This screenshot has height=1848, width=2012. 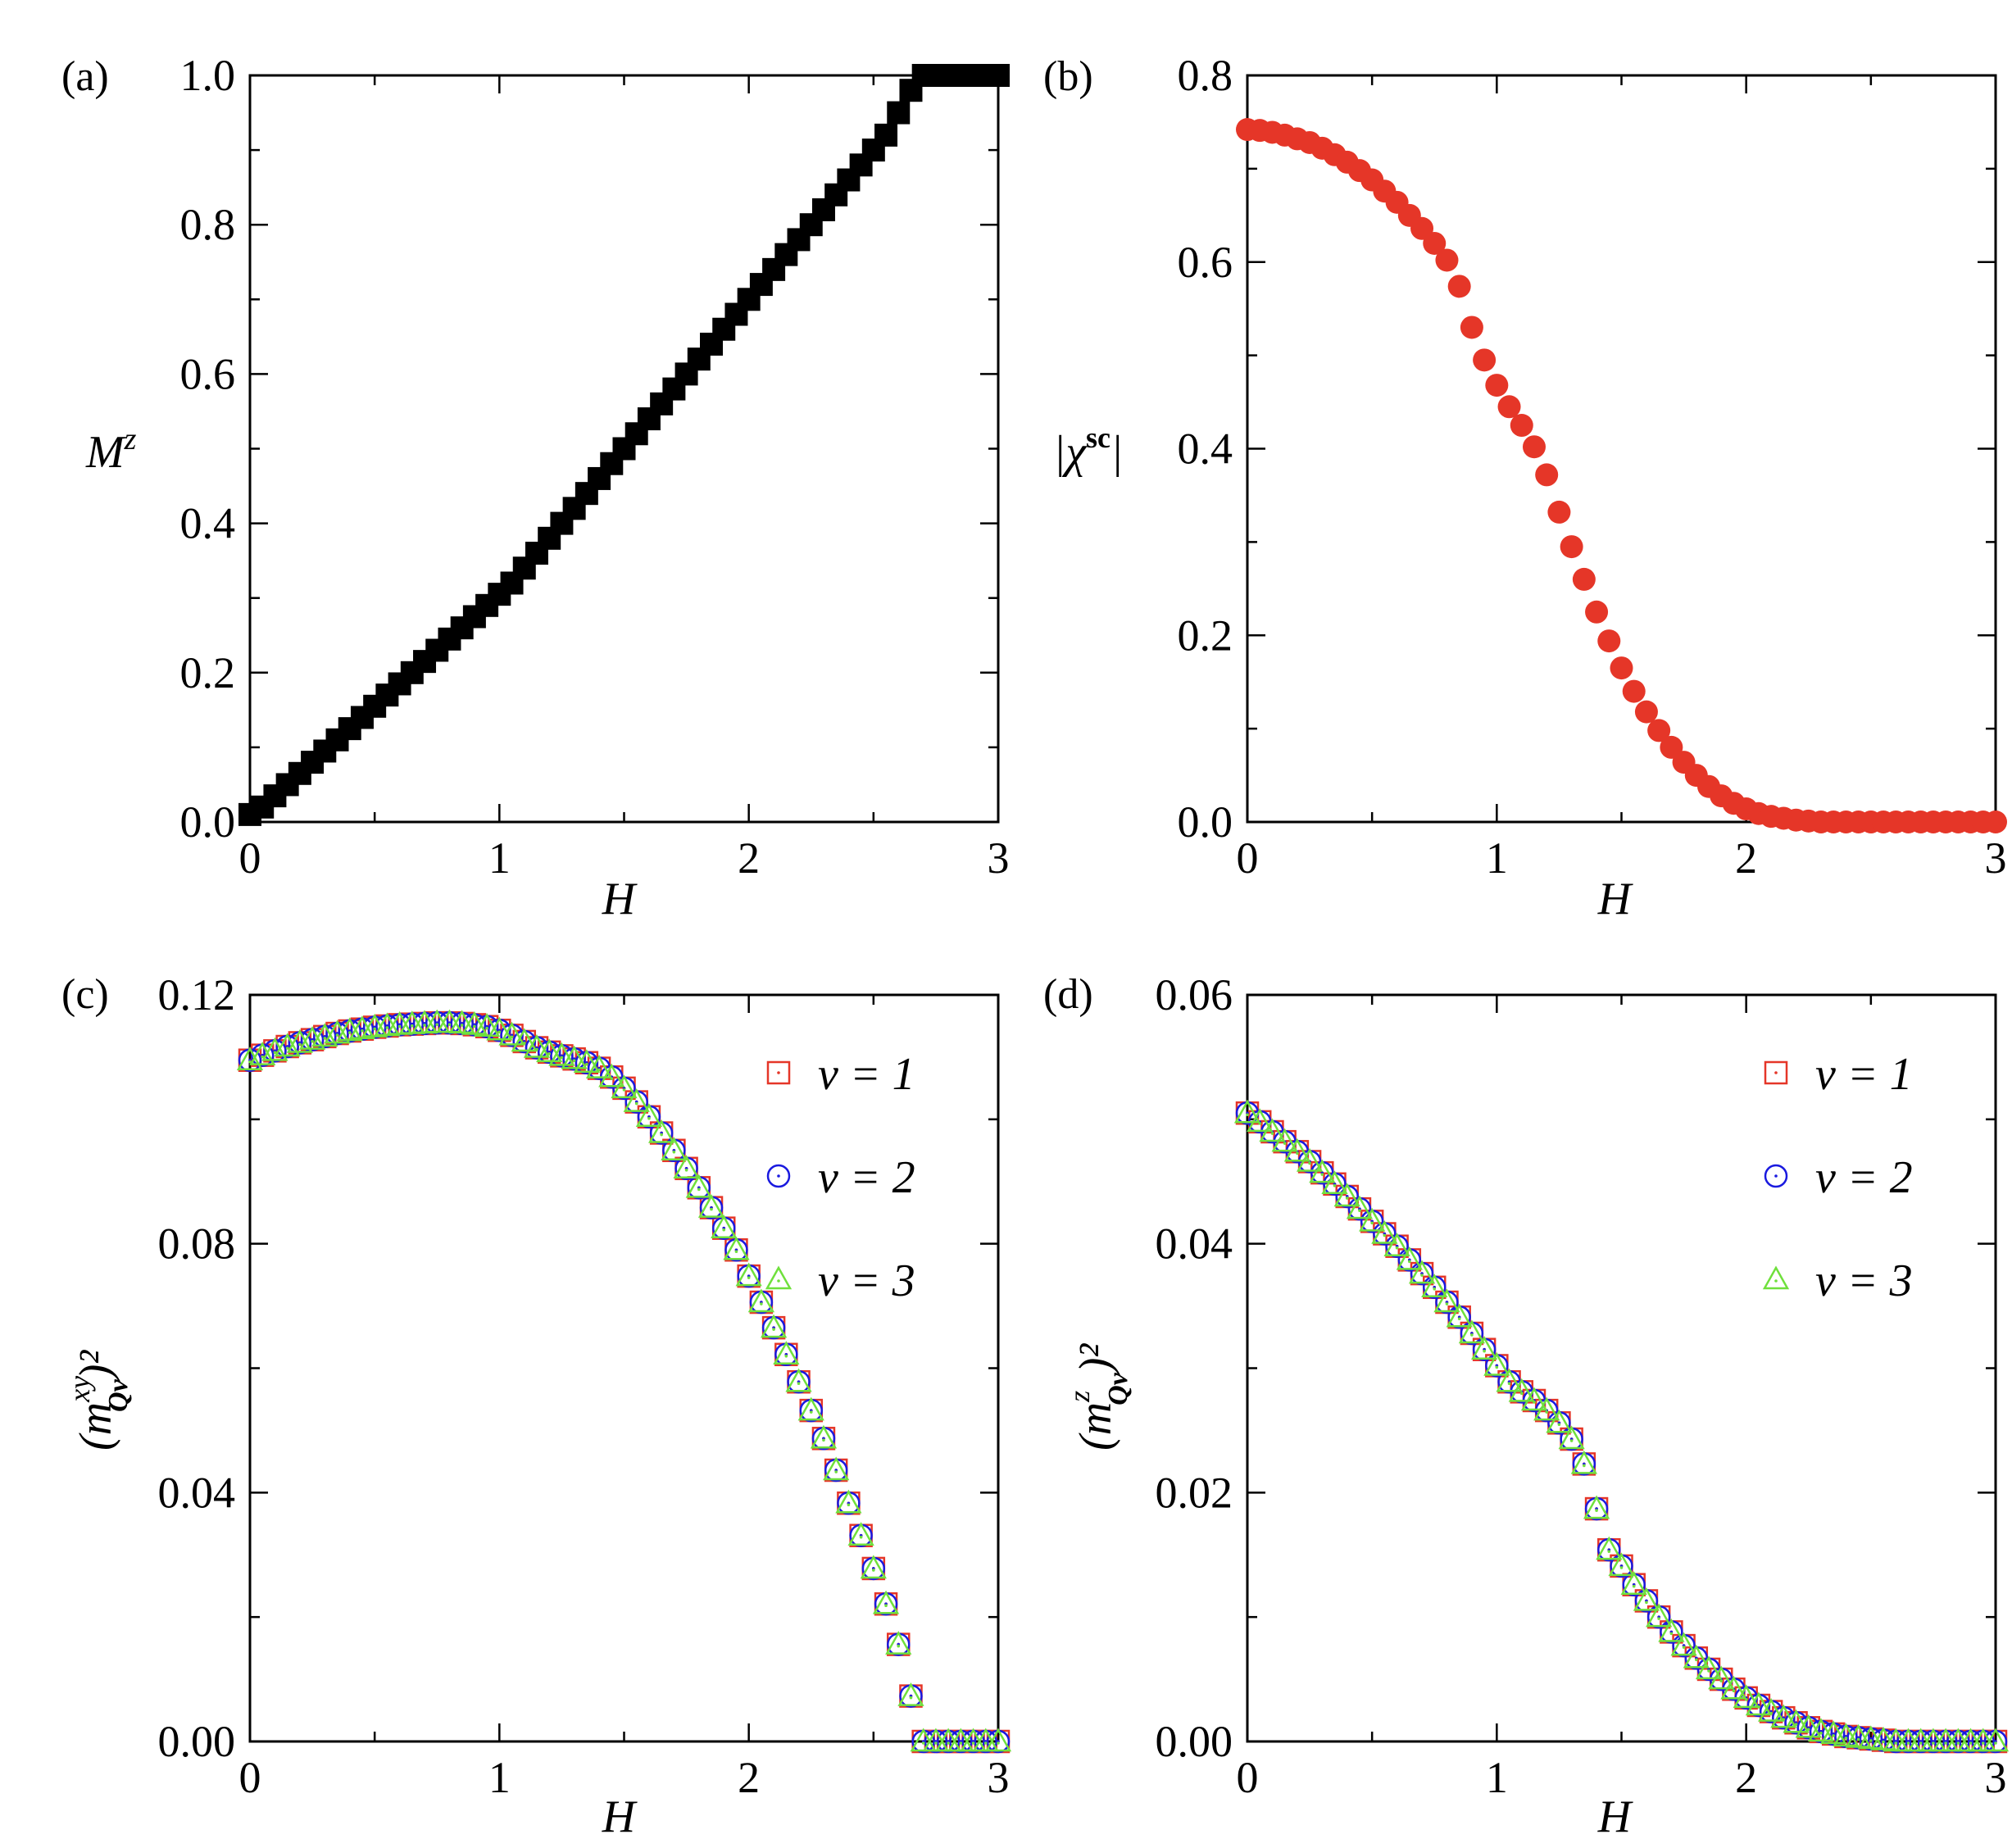 I want to click on panel-b-xlabel: H, so click(x=1615, y=899).